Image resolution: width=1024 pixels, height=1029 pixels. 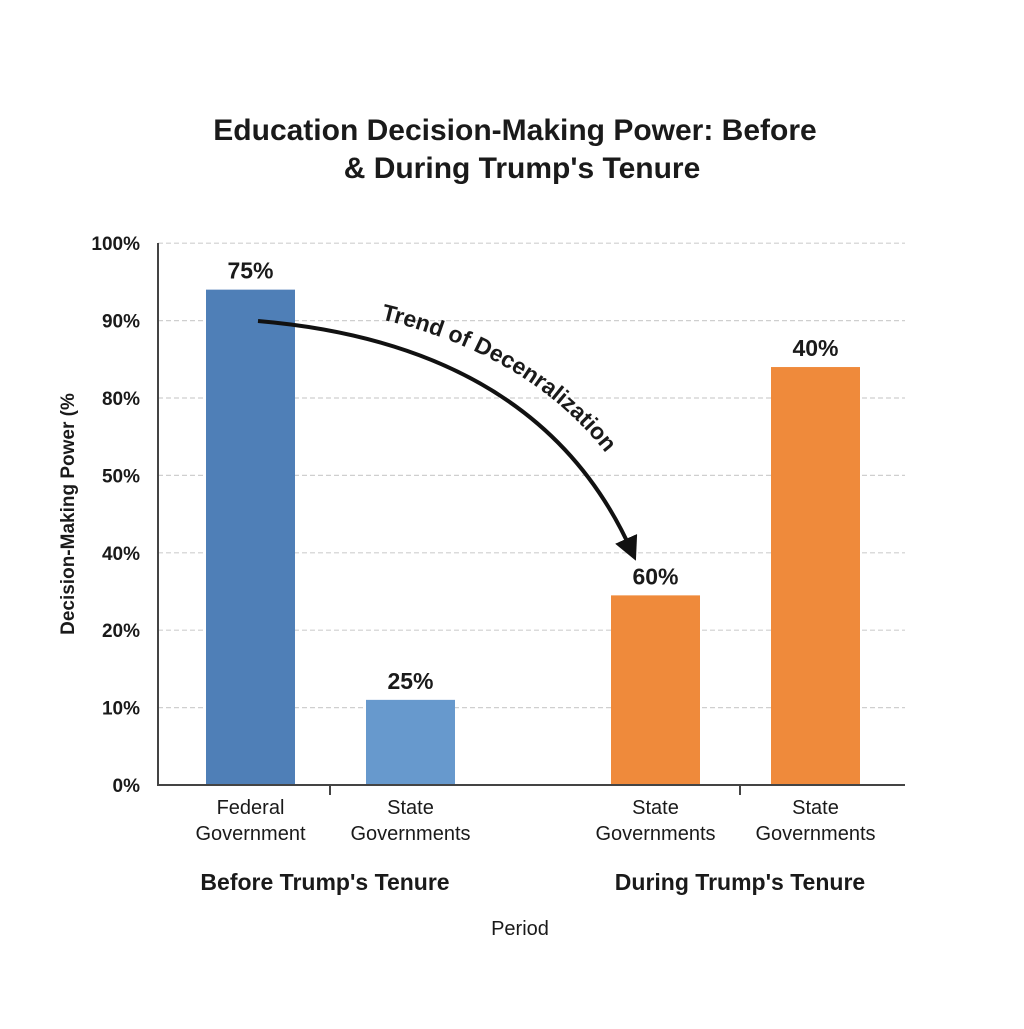 What do you see at coordinates (410, 681) in the screenshot?
I see `bar-data-label: 25%` at bounding box center [410, 681].